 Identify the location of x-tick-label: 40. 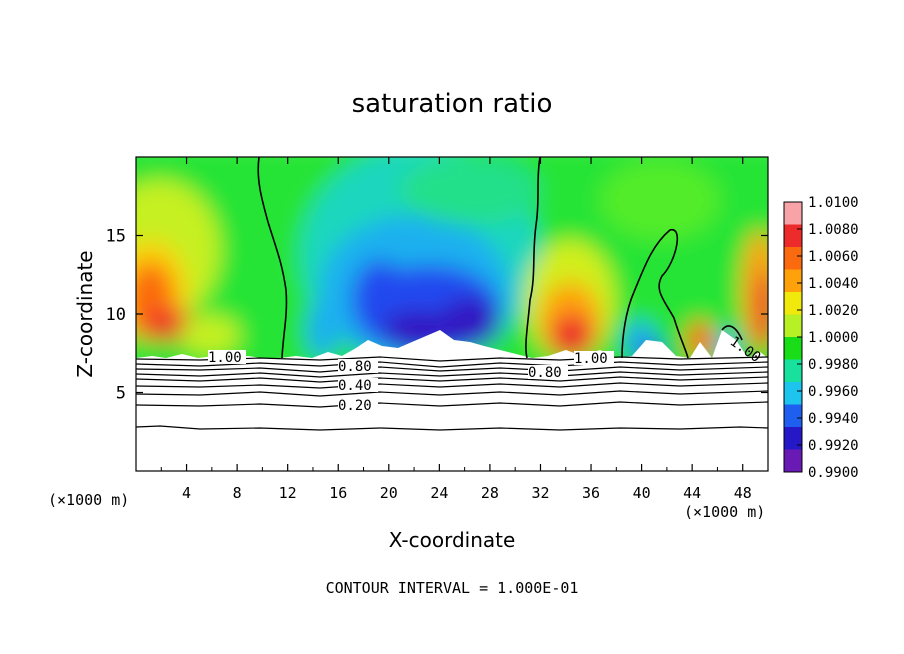
(642, 493).